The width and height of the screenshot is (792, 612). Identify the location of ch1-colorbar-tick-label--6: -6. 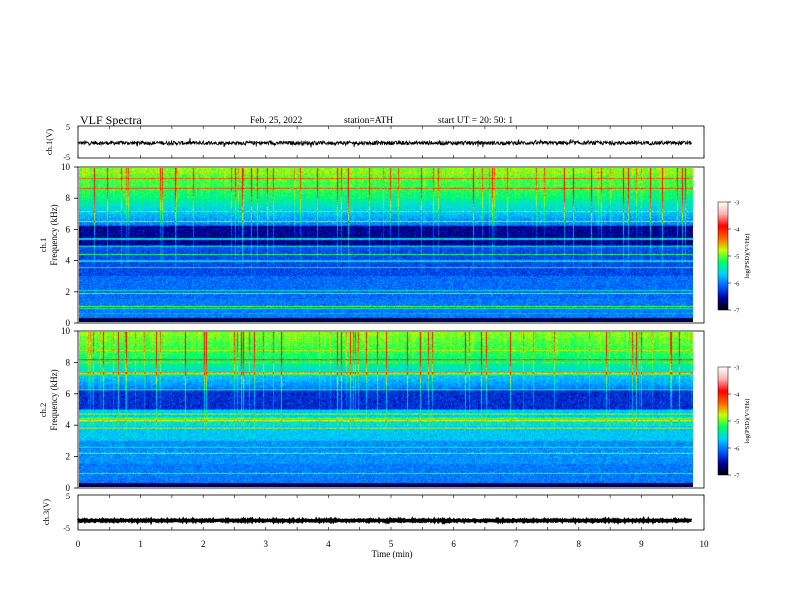
(737, 284).